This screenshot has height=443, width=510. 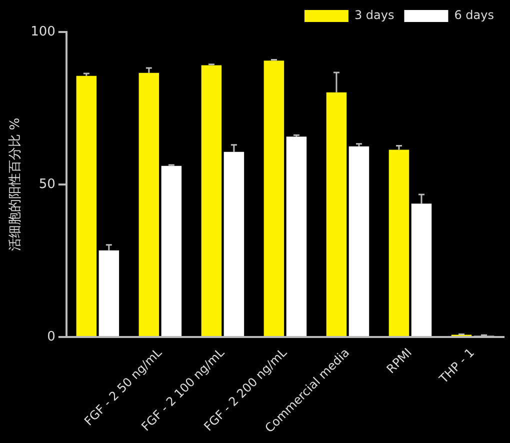 I want to click on y-tick-label: 50, so click(x=47, y=184).